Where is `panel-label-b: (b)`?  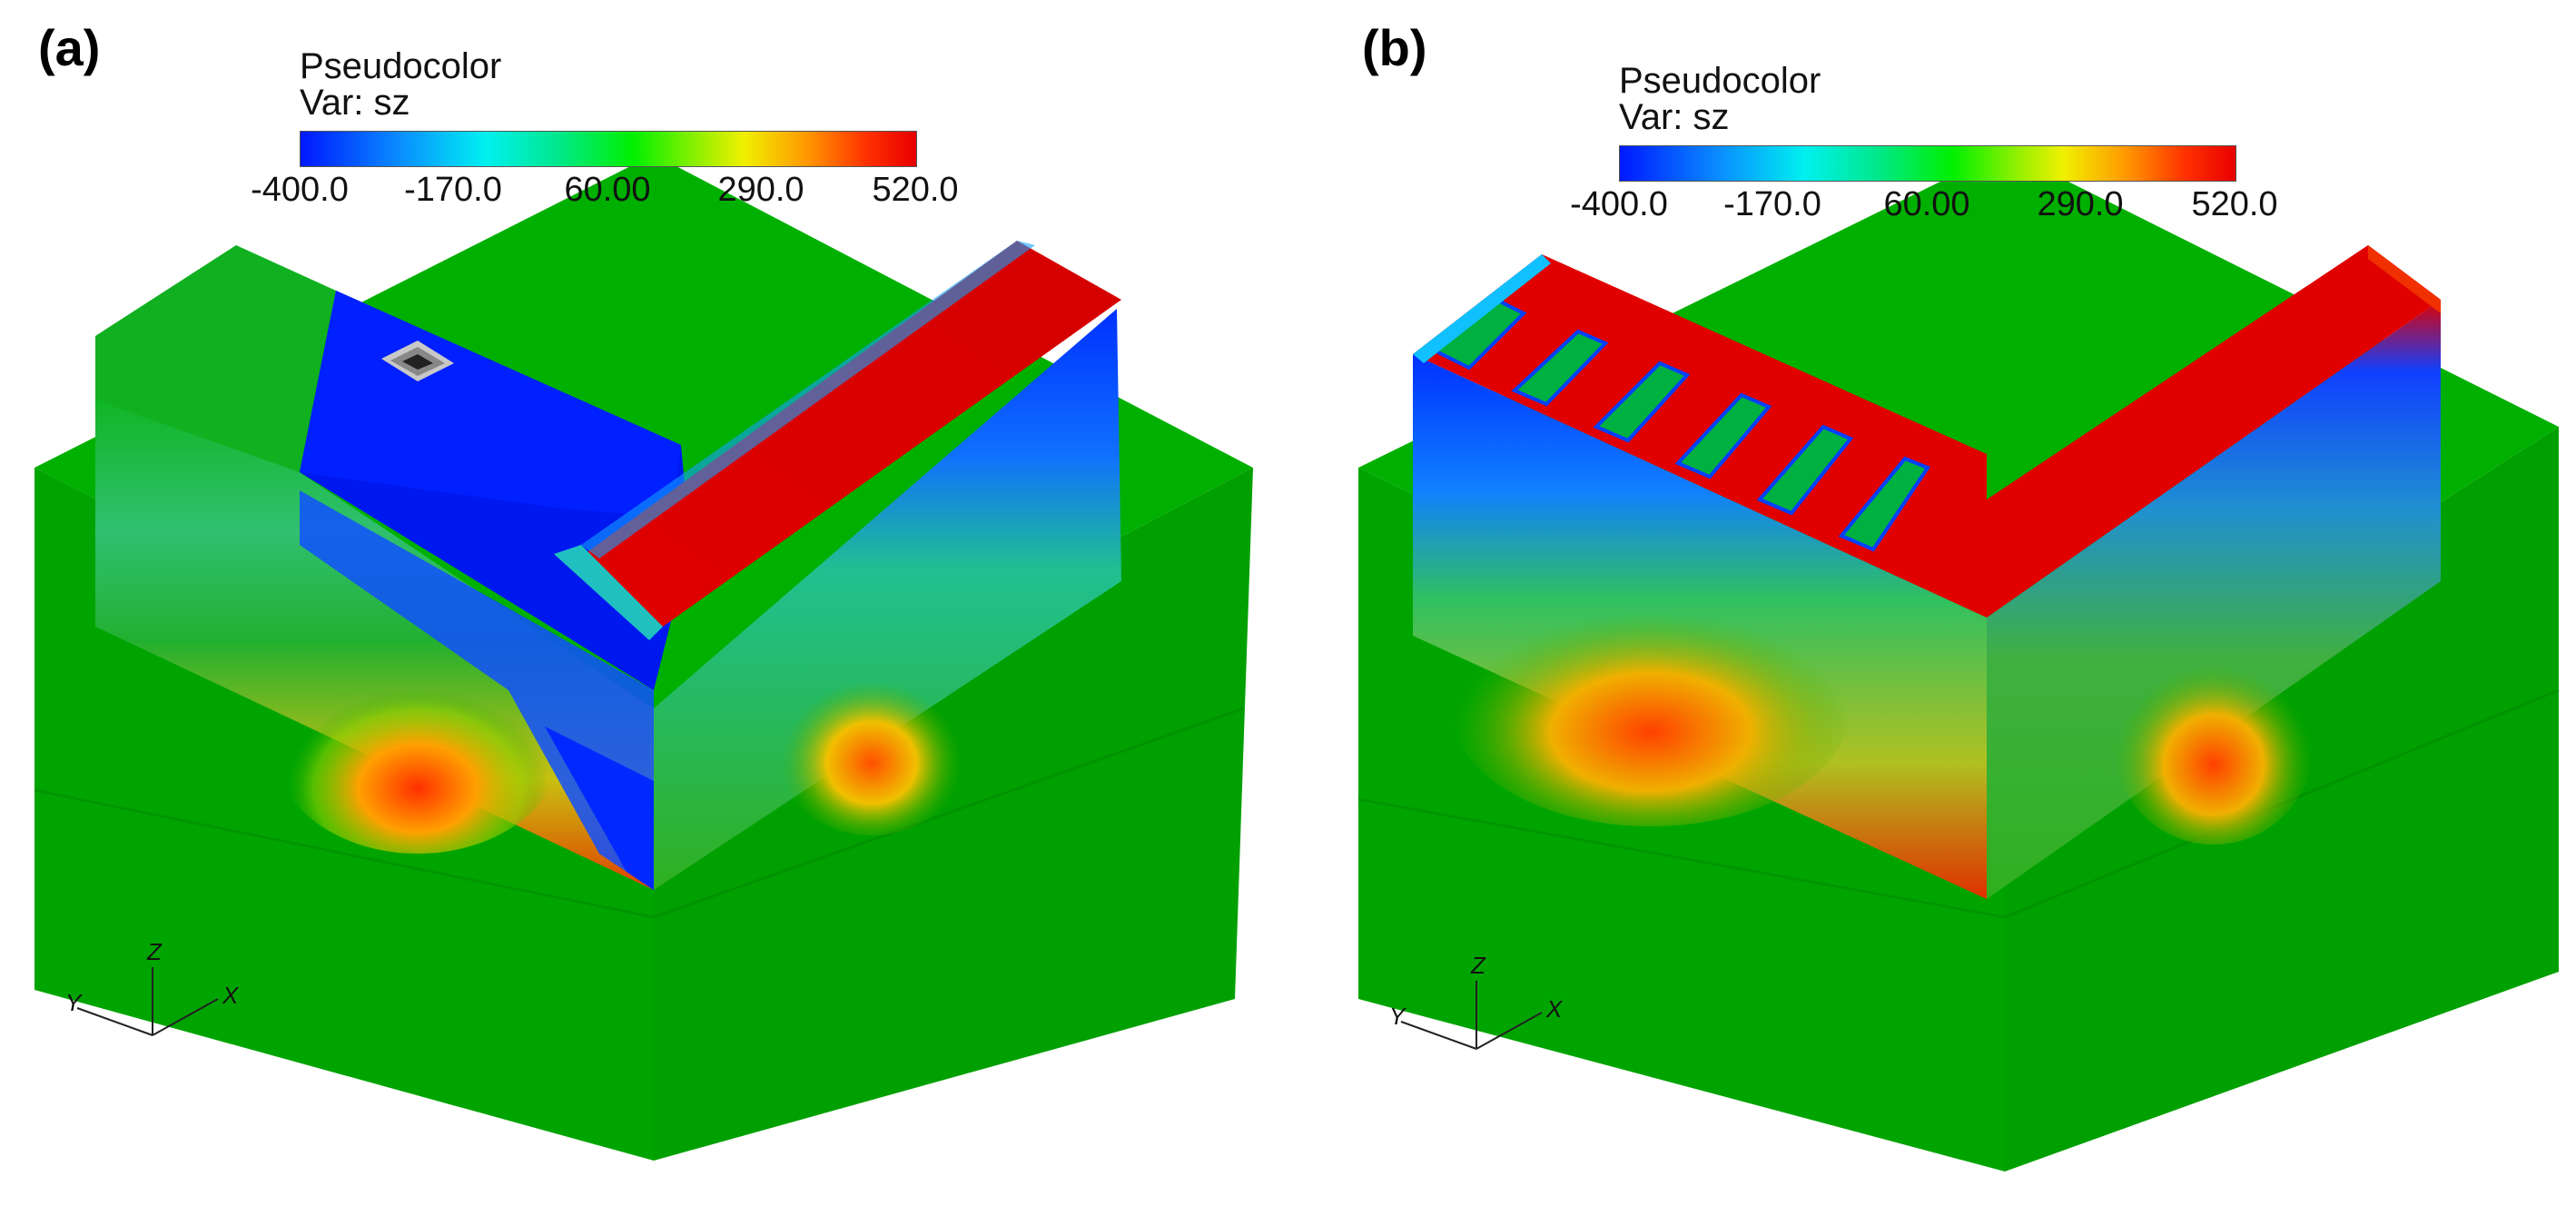 panel-label-b: (b) is located at coordinates (1394, 47).